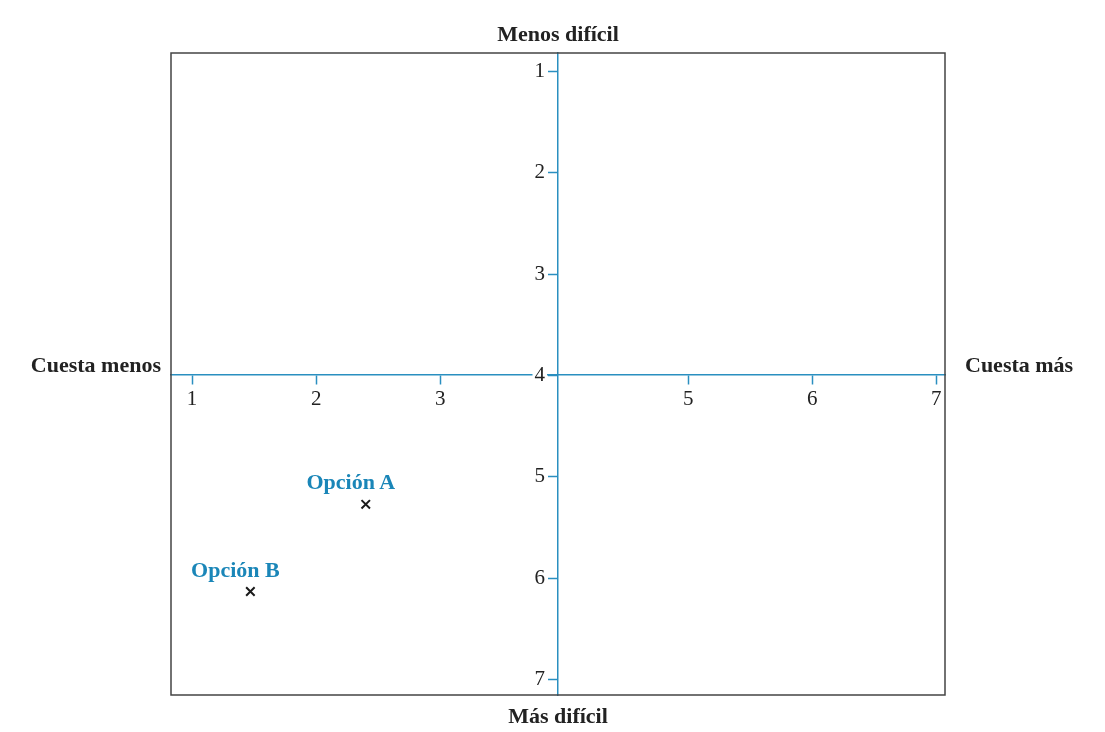 The image size is (1105, 732). What do you see at coordinates (316, 398) in the screenshot?
I see `x-tick-label: 2` at bounding box center [316, 398].